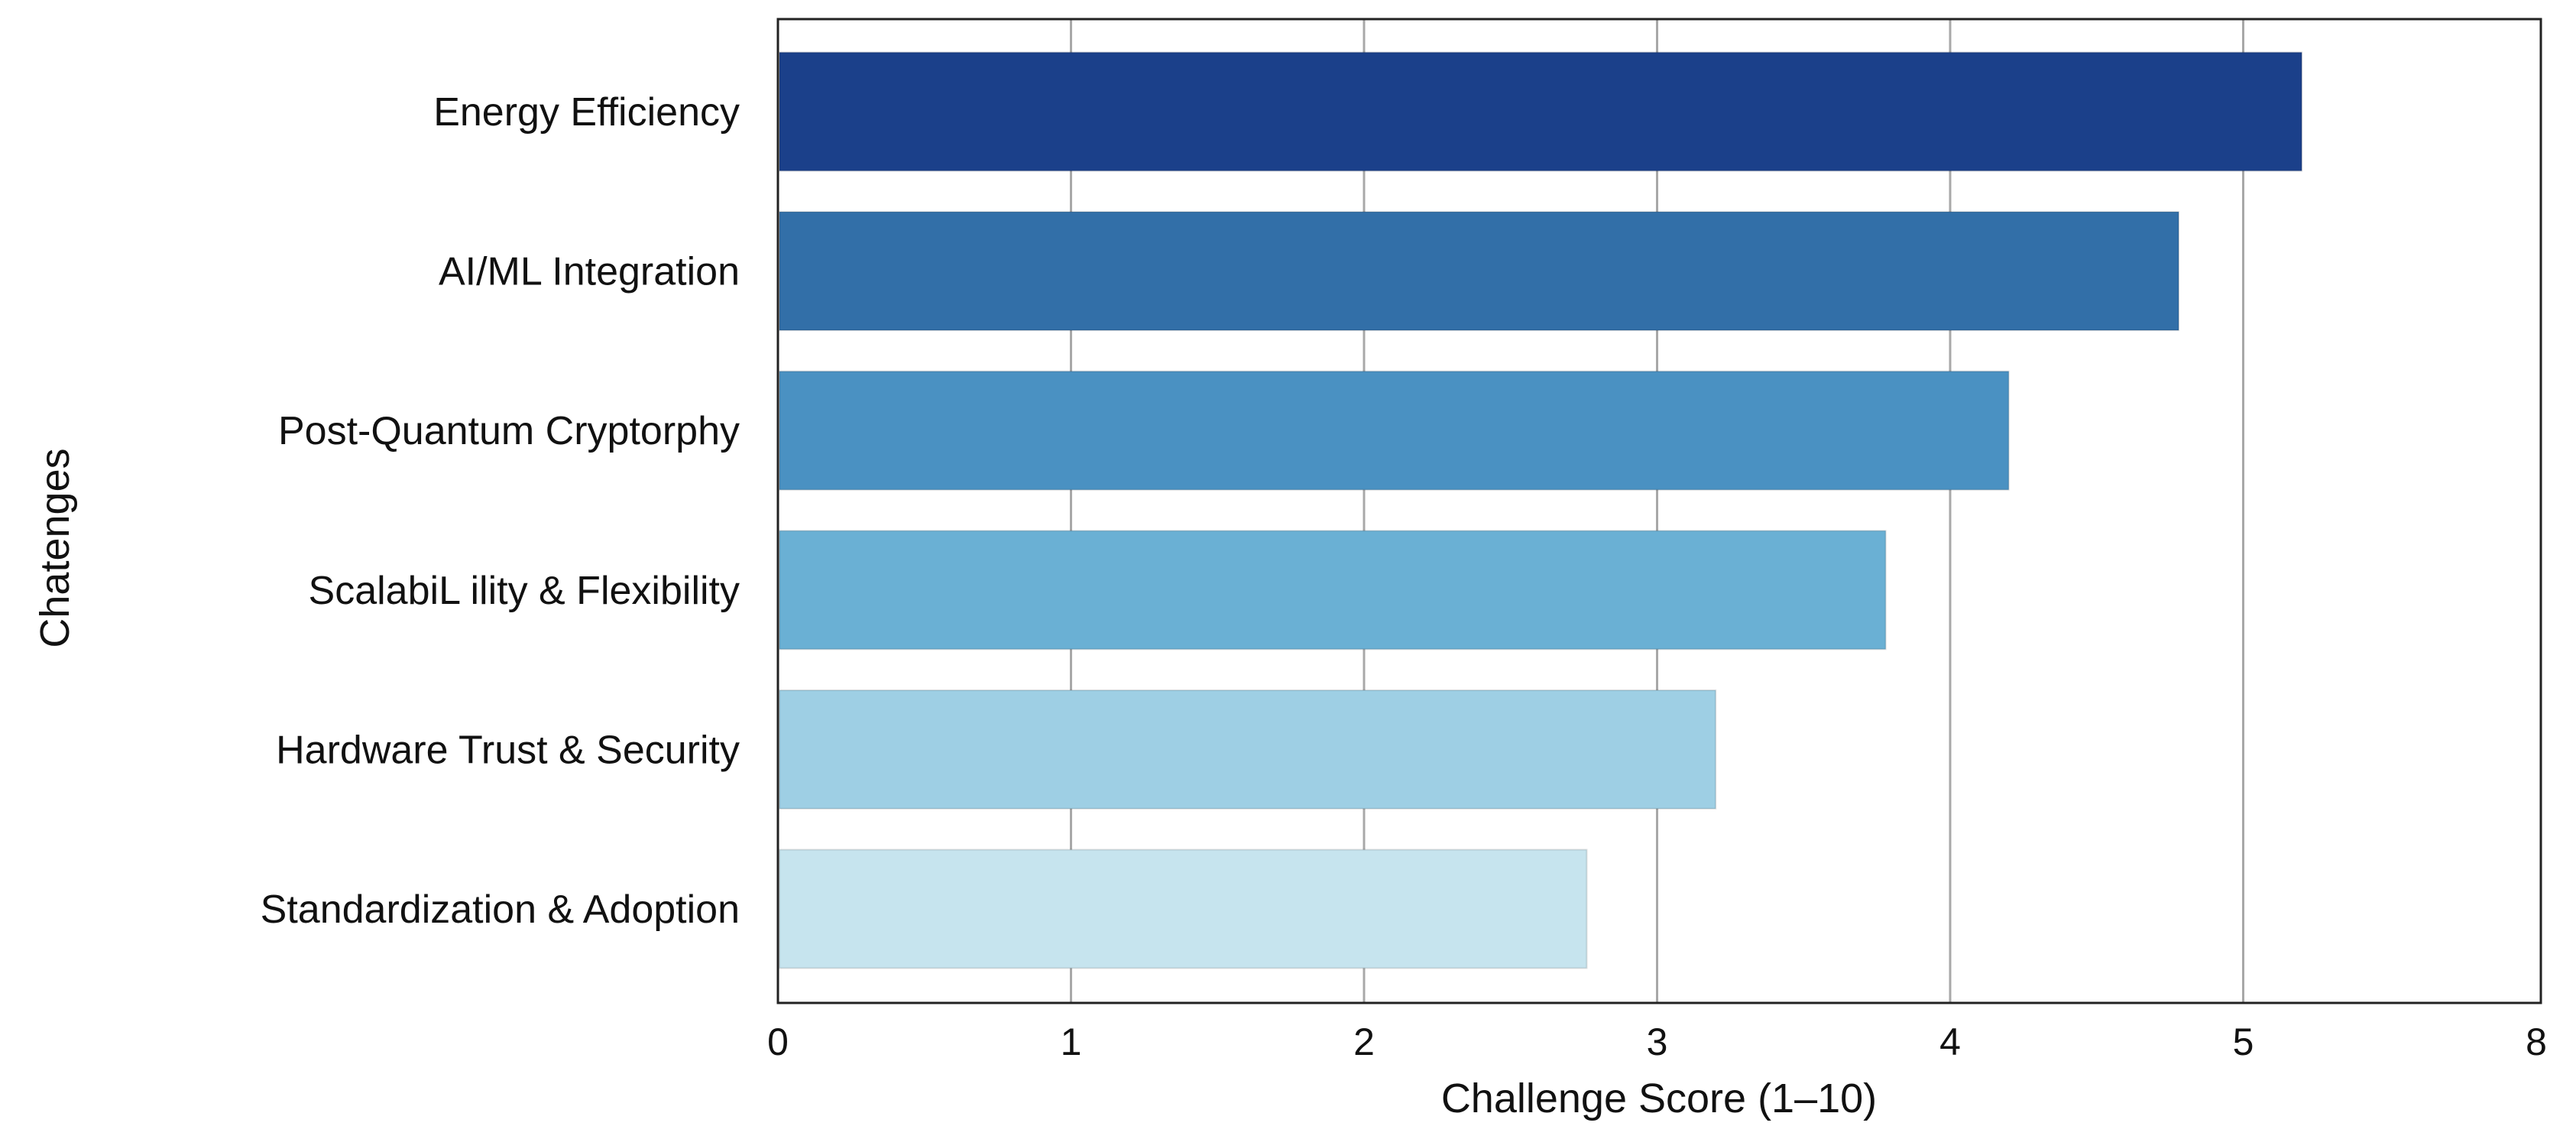  Describe the element at coordinates (508, 750) in the screenshot. I see `category-label: Hardware Trust & Security` at that location.